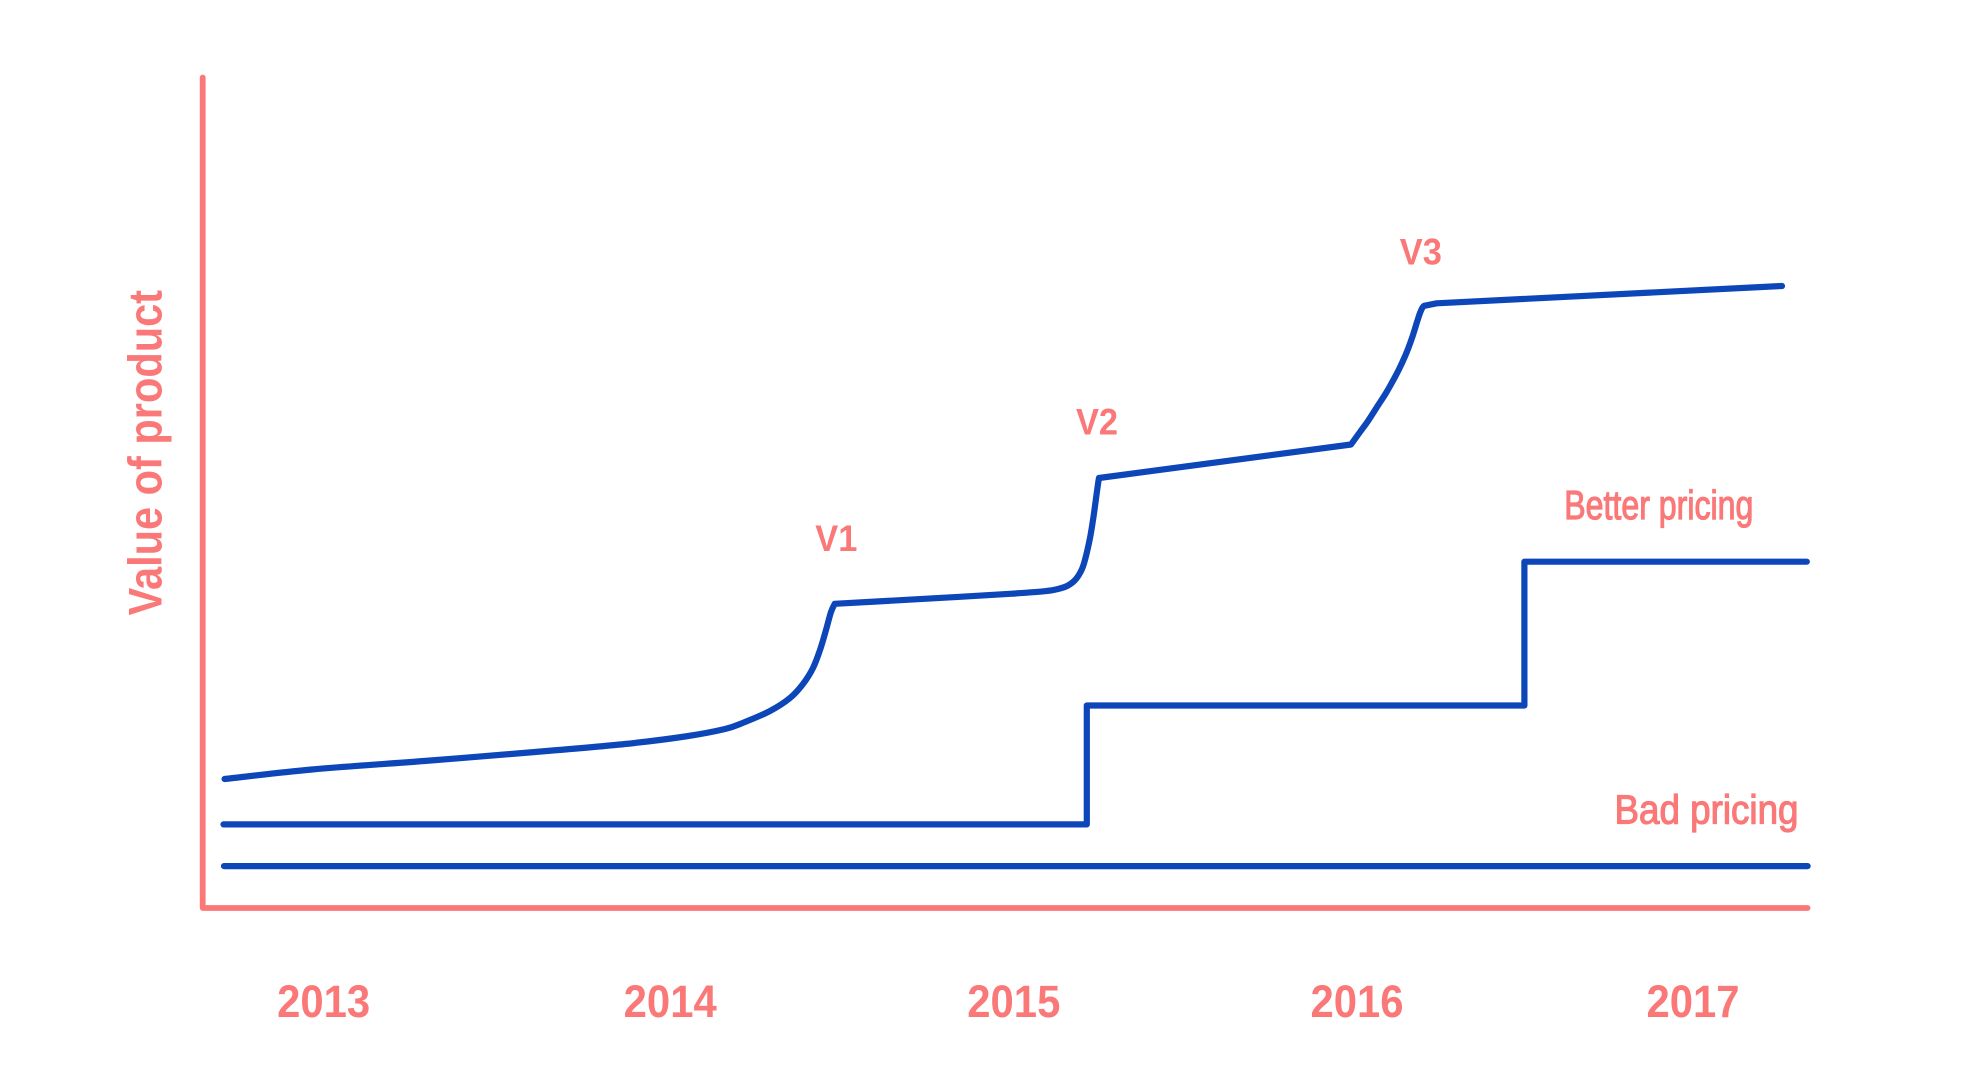  I want to click on svg-text: 2016, so click(1356, 1003).